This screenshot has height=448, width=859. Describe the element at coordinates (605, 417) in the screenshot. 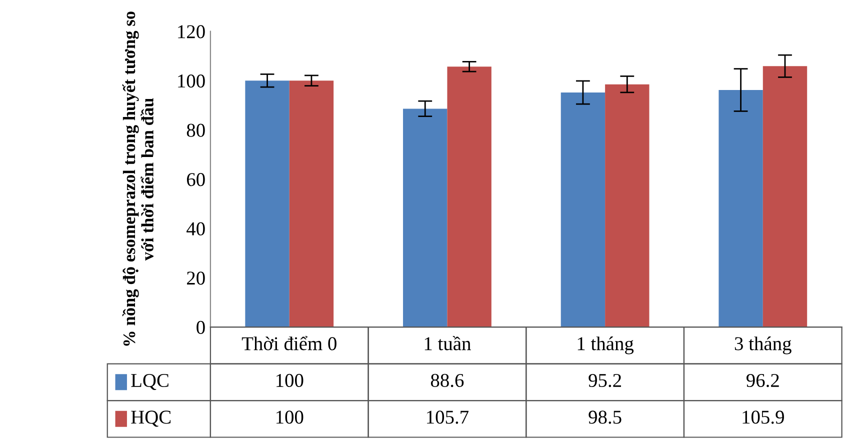

I see `data-label: 98.5` at that location.